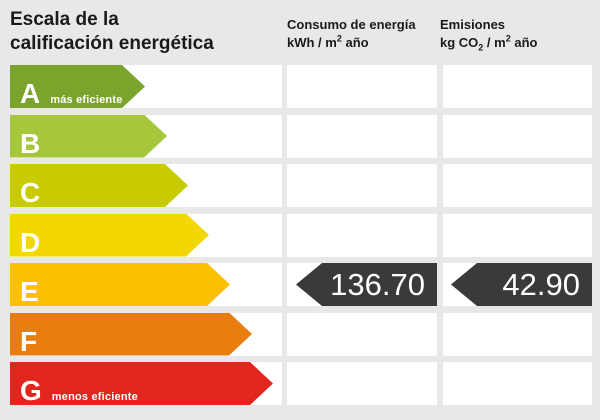 This screenshot has width=600, height=420. I want to click on band-letter-c: C, so click(30, 192).